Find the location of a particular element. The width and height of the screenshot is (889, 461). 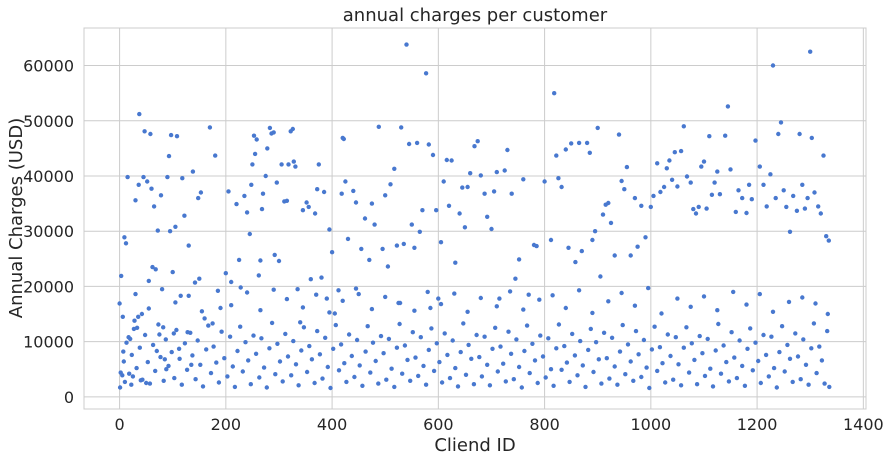

x-tick-label: 400 is located at coordinates (332, 424).